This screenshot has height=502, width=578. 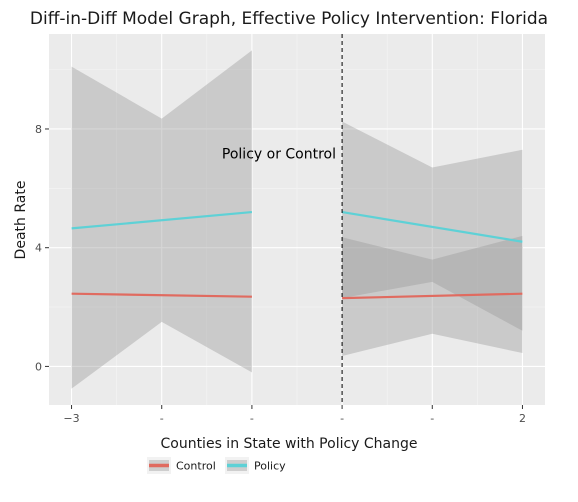 What do you see at coordinates (294, 415) in the screenshot?
I see `x-axis-ticks: −3 - - - - 2` at bounding box center [294, 415].